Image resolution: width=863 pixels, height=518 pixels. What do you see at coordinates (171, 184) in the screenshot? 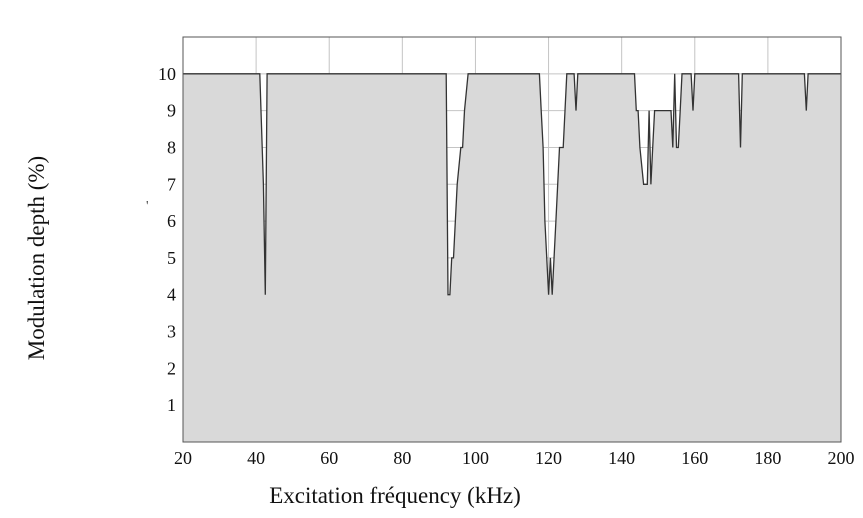
I see `y-tick-label: 7` at bounding box center [171, 184].